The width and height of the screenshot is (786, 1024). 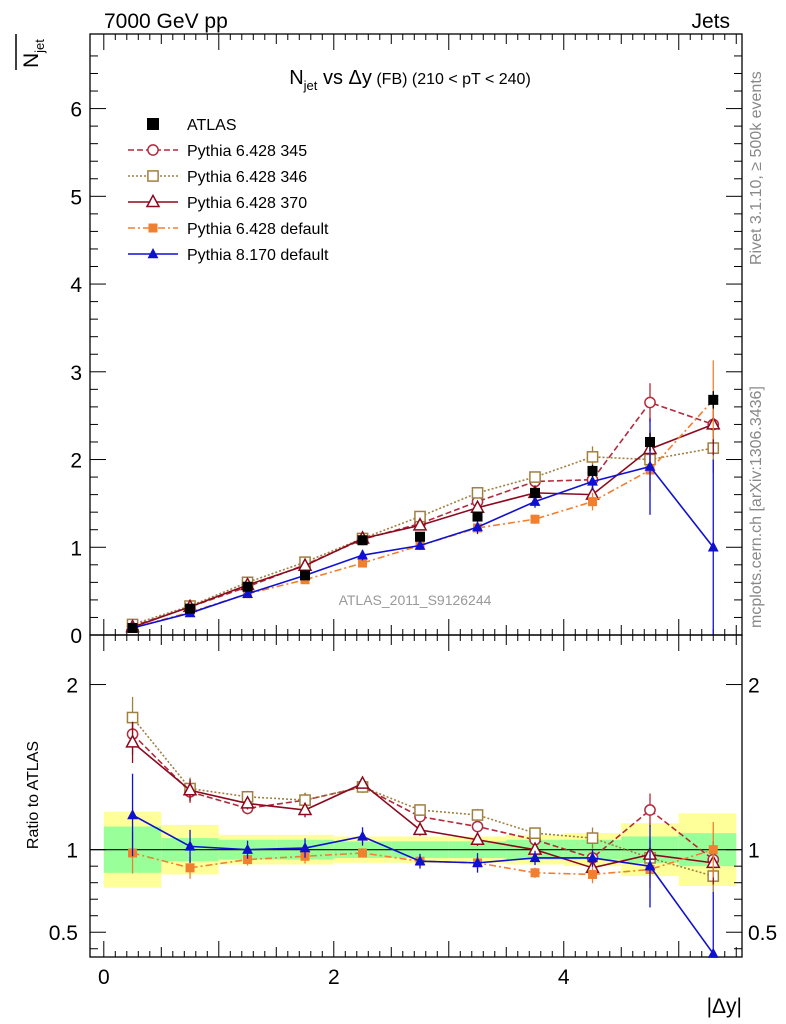 I want to click on series-line, so click(x=423, y=536).